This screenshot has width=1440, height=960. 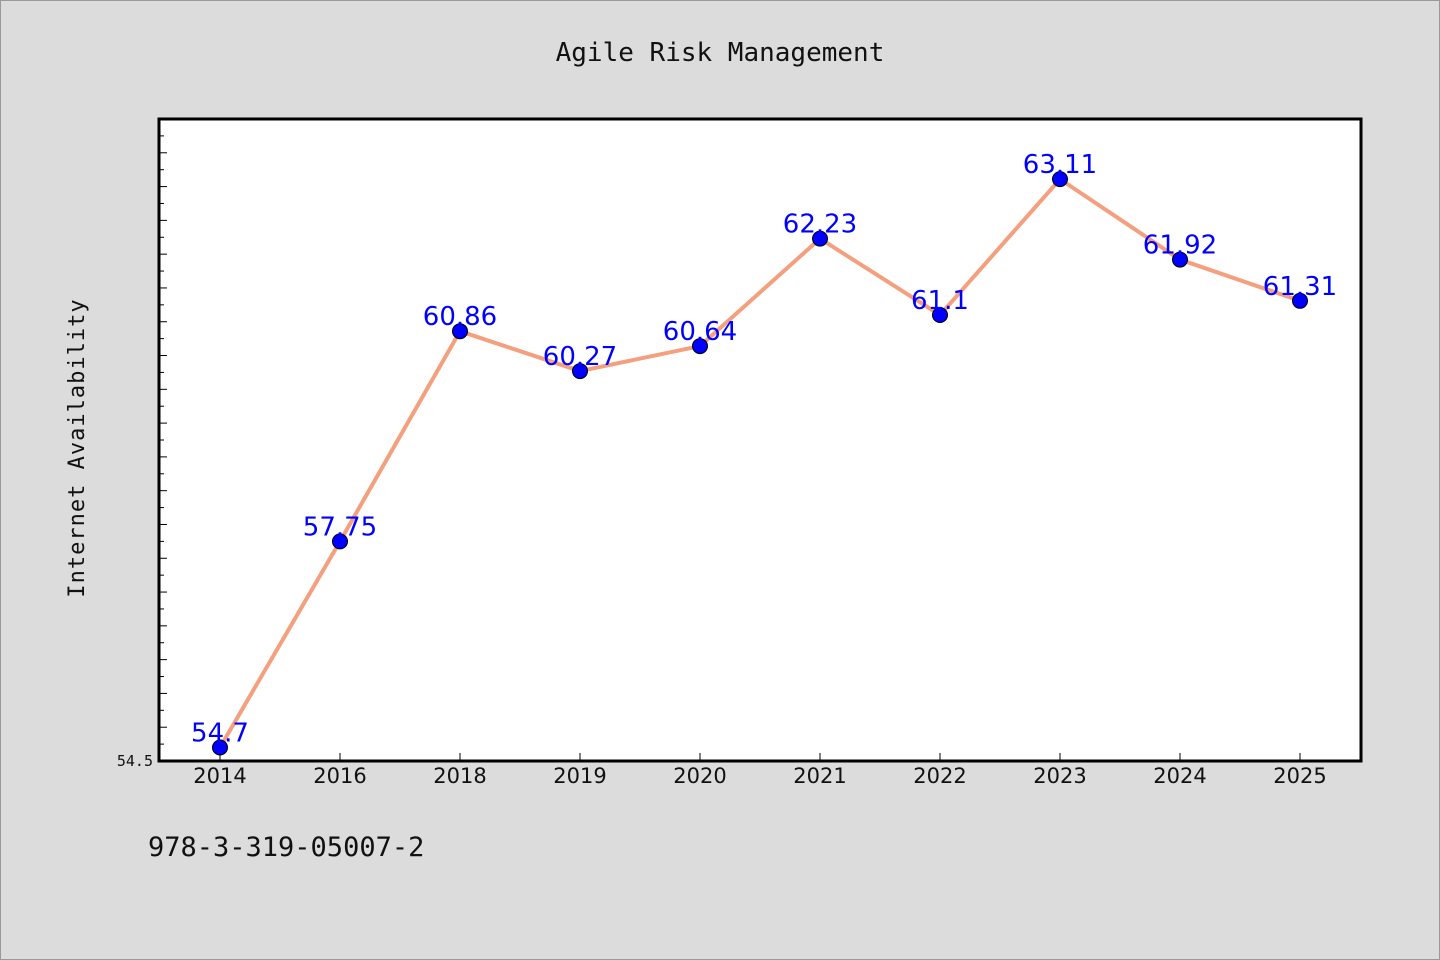 What do you see at coordinates (699, 776) in the screenshot?
I see `x-tick-label: 2020` at bounding box center [699, 776].